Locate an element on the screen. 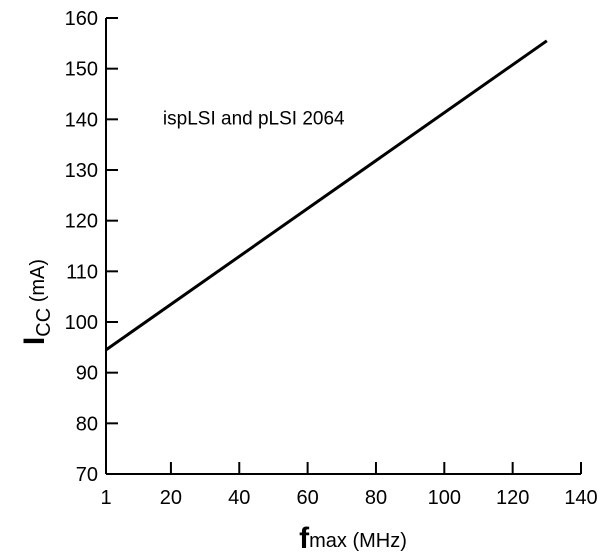  x-tick-label: 1 is located at coordinates (105, 498).